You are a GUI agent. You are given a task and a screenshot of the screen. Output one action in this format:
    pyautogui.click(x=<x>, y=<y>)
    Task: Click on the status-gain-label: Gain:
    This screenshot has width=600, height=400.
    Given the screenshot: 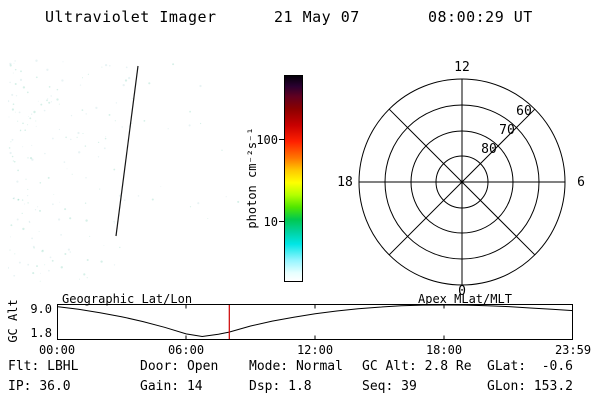 What is the action you would take?
    pyautogui.click(x=160, y=386)
    